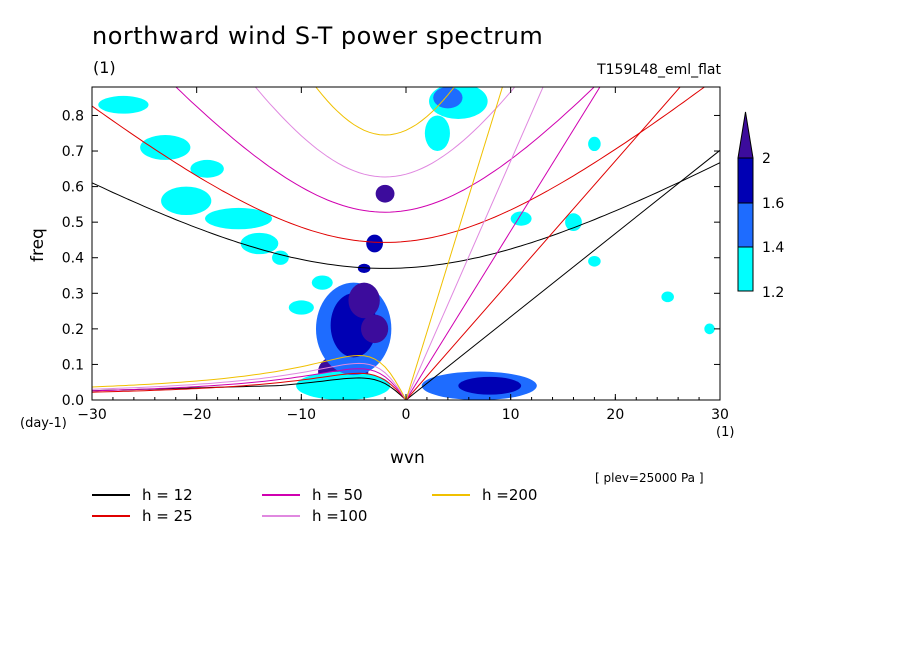  What do you see at coordinates (73, 152) in the screenshot?
I see `y-tick-label: 0.7` at bounding box center [73, 152].